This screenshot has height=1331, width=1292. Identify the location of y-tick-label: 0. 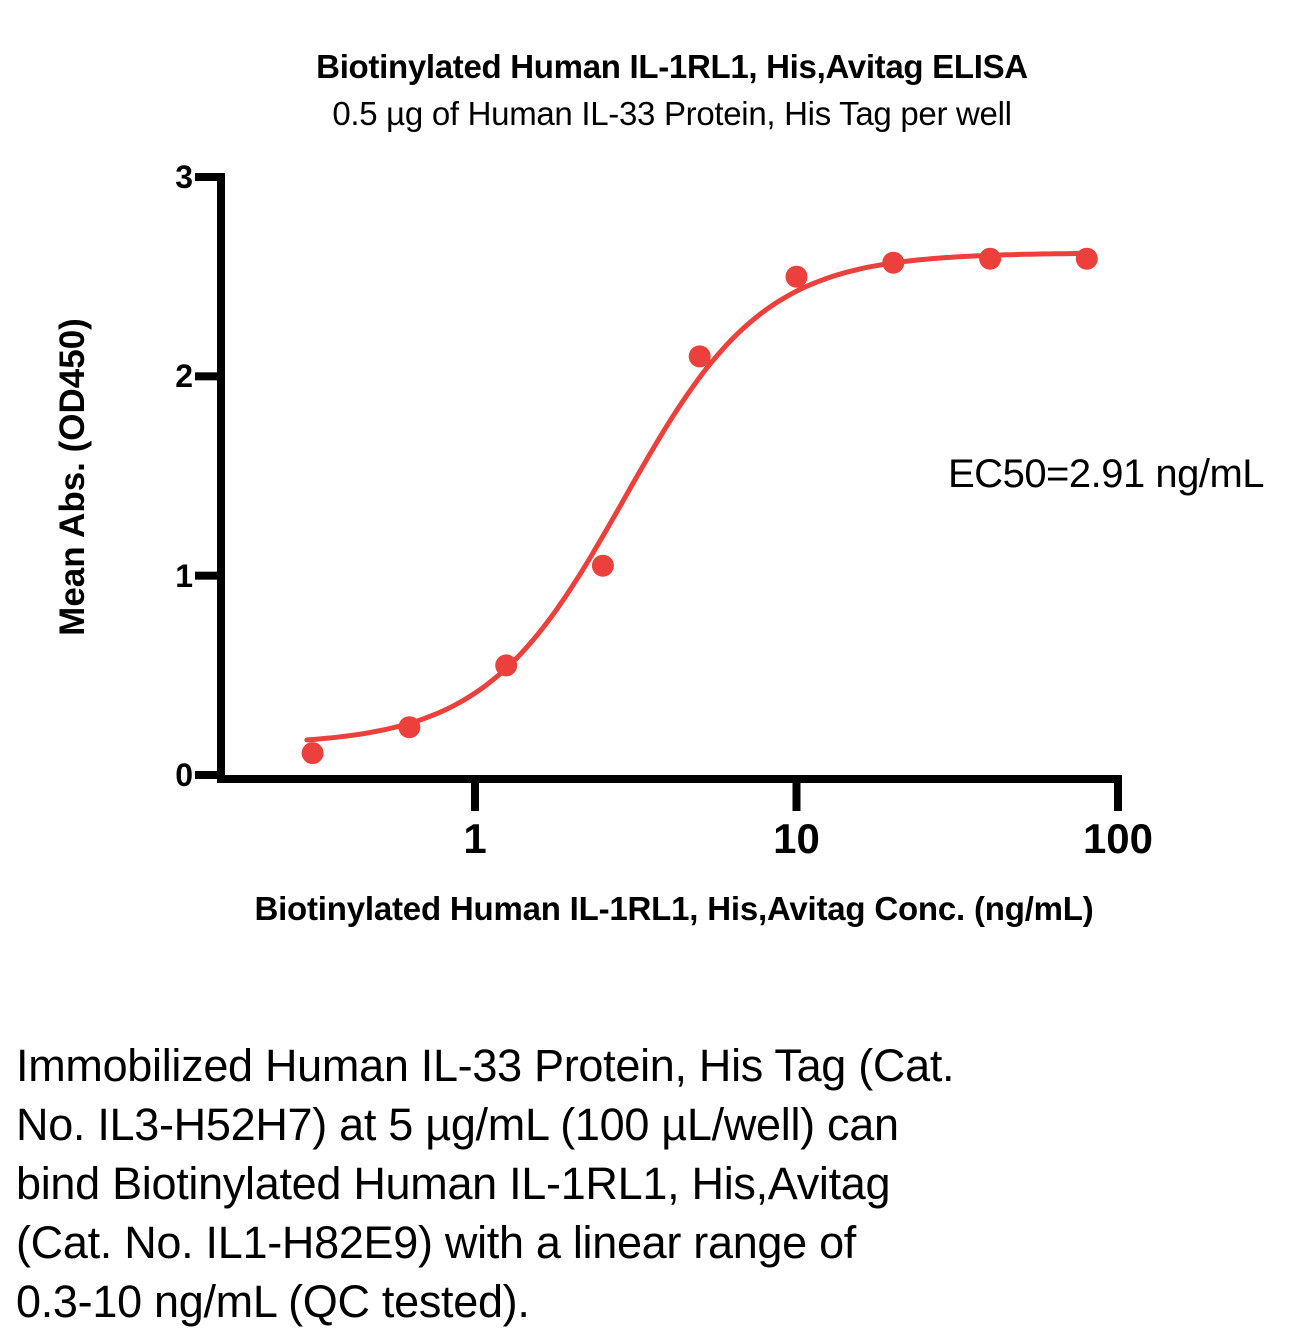
(184, 775).